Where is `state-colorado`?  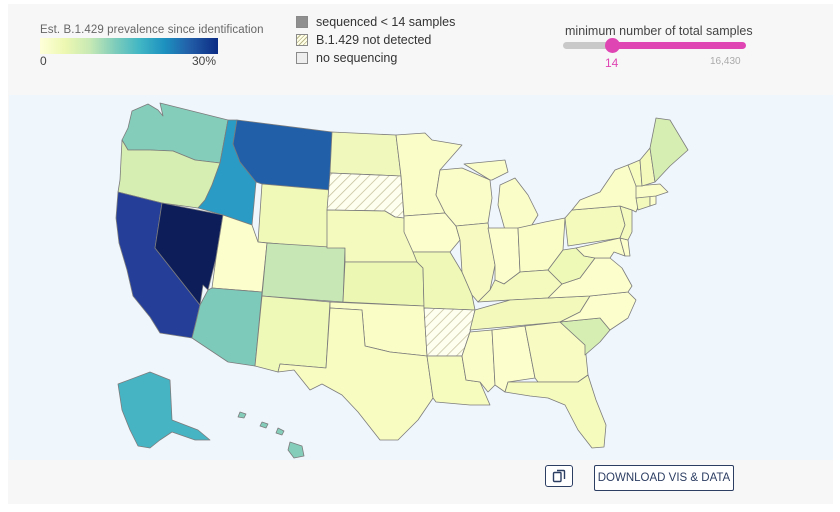
state-colorado is located at coordinates (303, 272).